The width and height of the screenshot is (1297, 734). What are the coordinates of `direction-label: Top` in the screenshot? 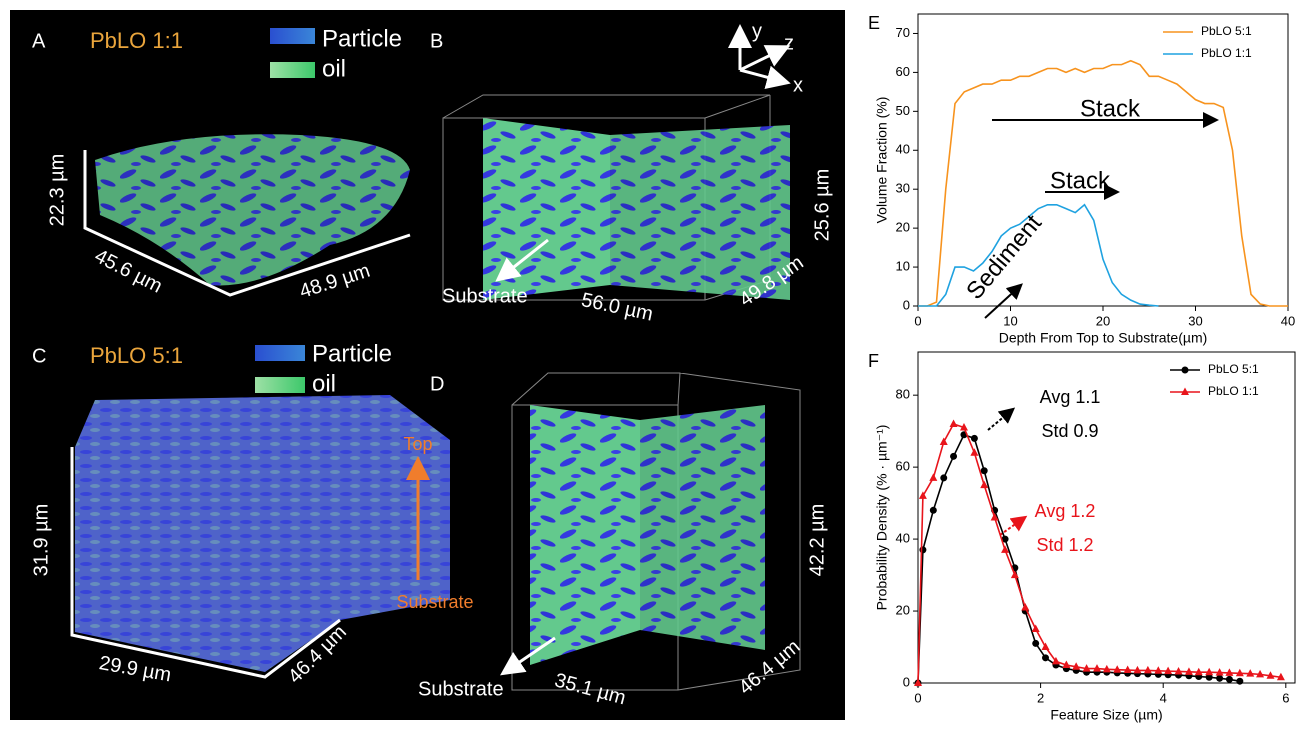 It's located at (417, 444).